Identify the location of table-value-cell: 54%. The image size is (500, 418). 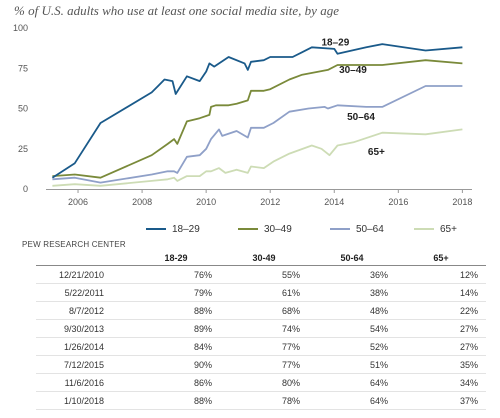
(352, 328).